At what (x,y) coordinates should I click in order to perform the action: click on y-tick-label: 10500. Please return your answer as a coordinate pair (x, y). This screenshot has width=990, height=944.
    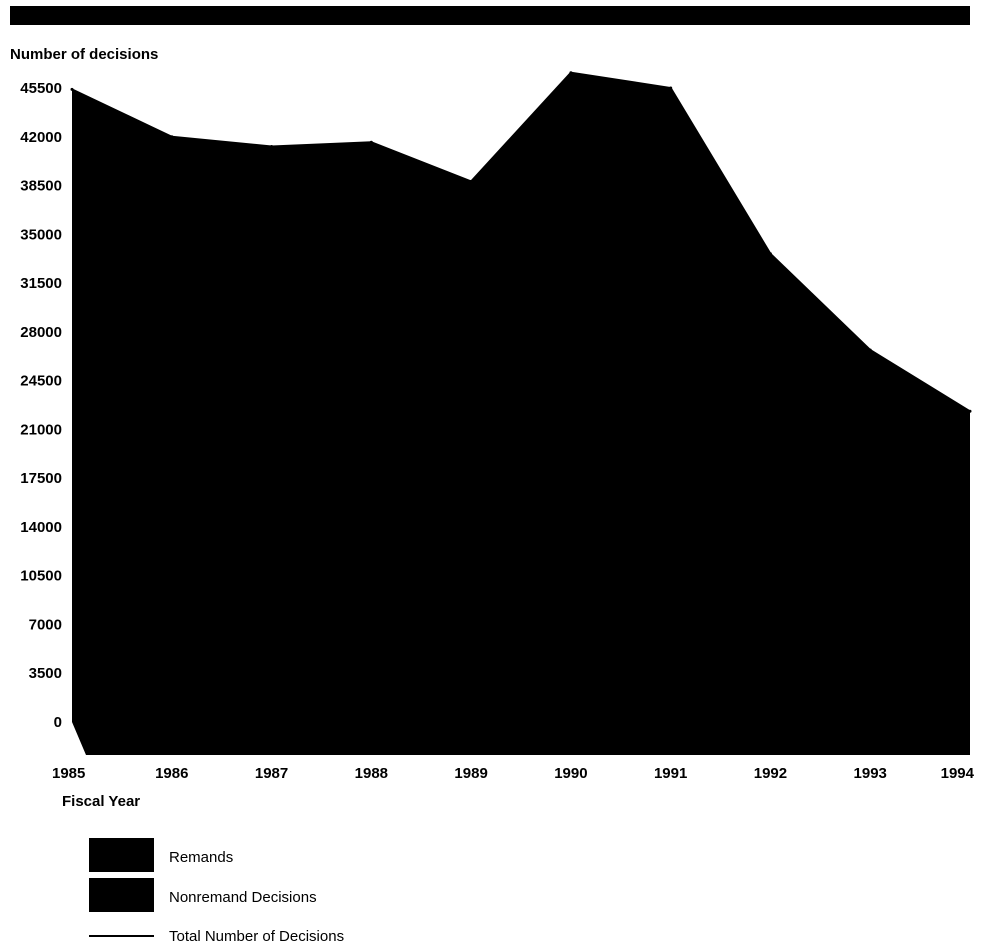
    Looking at the image, I should click on (41, 576).